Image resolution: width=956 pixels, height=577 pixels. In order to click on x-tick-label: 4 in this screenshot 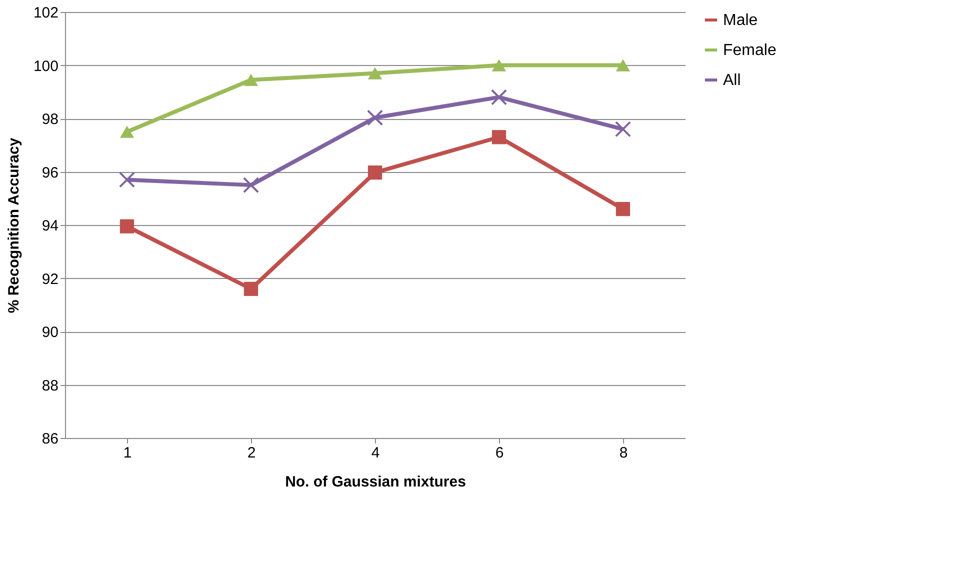, I will do `click(375, 453)`.